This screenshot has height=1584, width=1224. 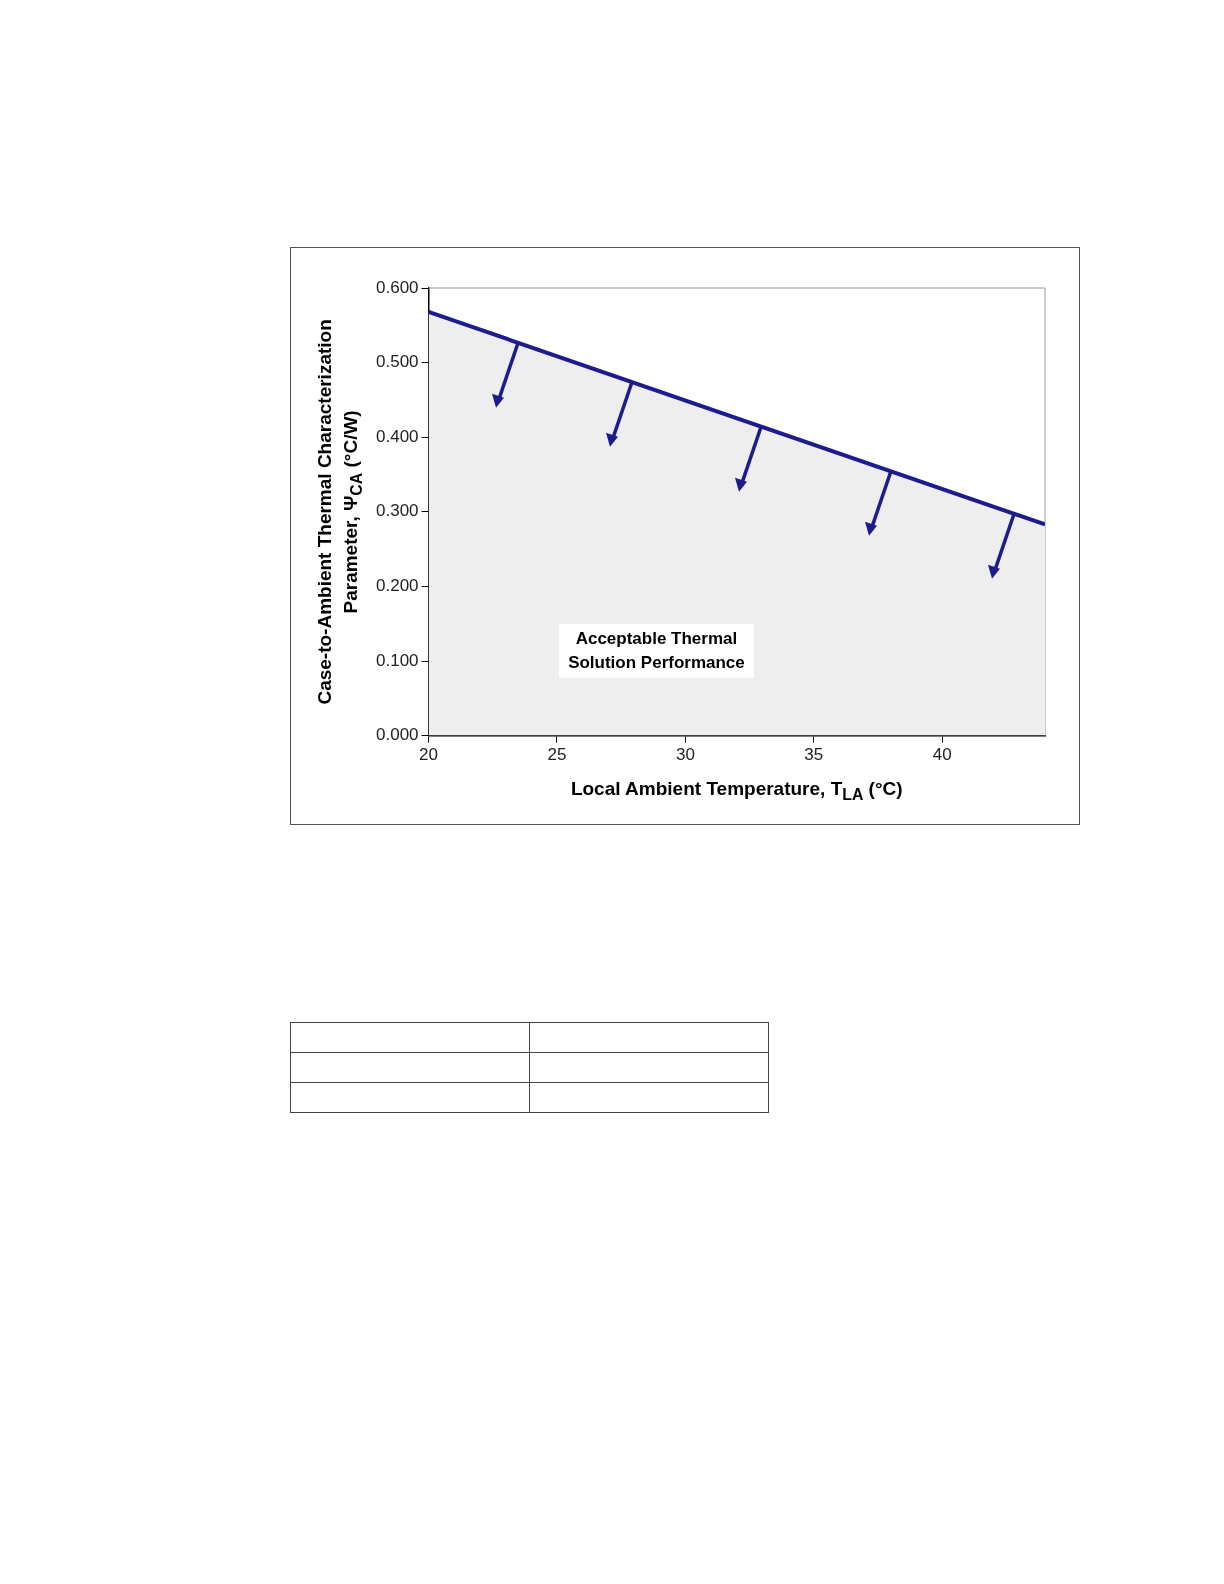 What do you see at coordinates (397, 287) in the screenshot?
I see `y-tick-label: 0.600` at bounding box center [397, 287].